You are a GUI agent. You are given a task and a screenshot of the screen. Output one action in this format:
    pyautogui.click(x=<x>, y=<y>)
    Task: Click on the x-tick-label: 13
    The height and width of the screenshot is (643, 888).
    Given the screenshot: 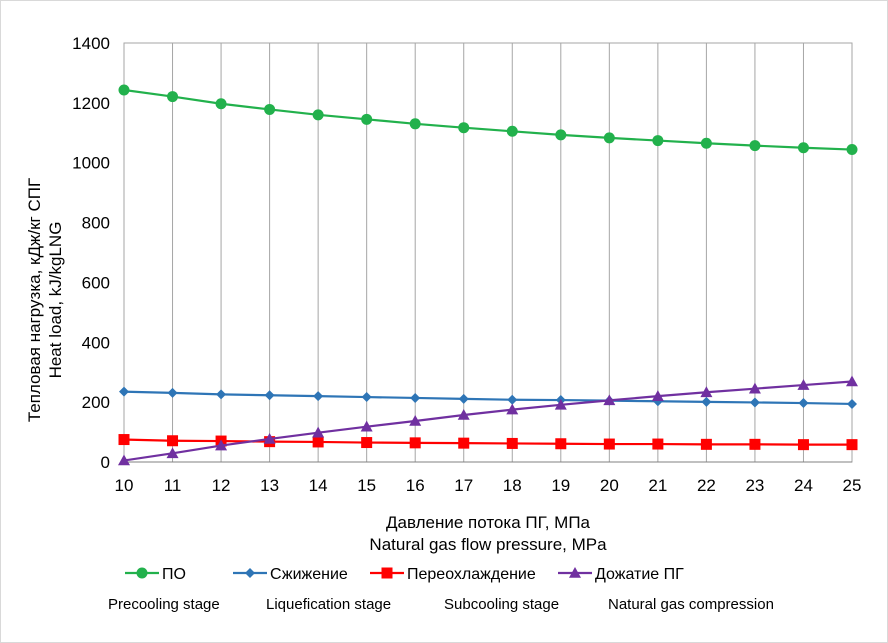 What is the action you would take?
    pyautogui.click(x=269, y=485)
    